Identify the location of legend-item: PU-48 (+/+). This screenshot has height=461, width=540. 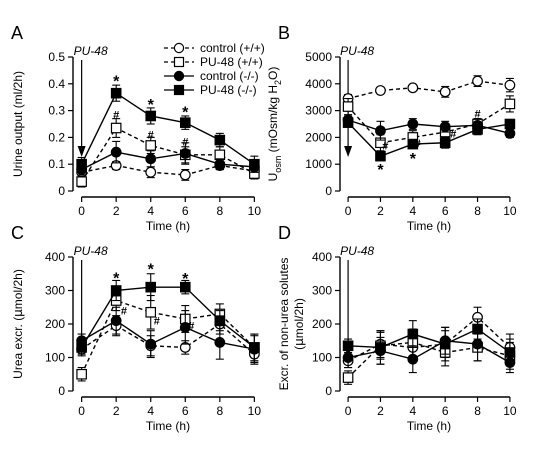
(213, 62).